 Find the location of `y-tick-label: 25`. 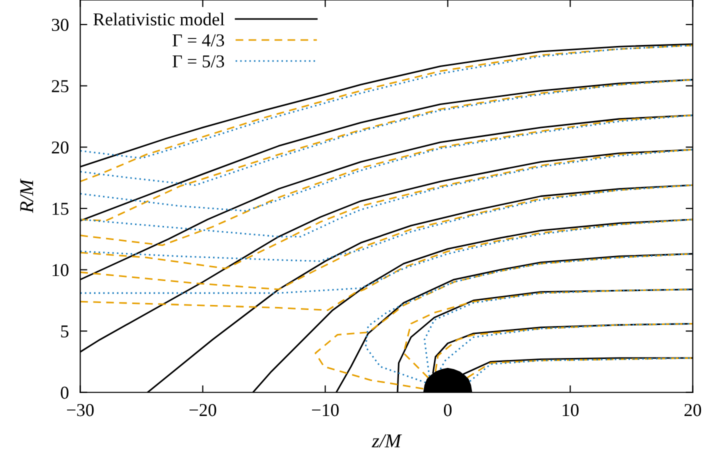

y-tick-label: 25 is located at coordinates (60, 86).